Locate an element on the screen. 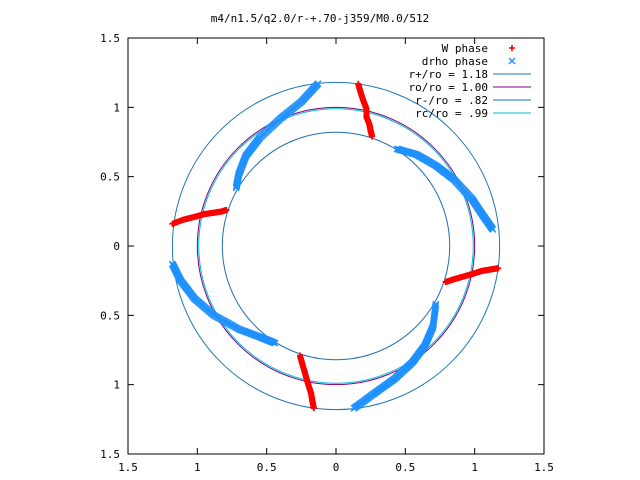 The width and height of the screenshot is (640, 480). legend-label: rc/ro = .99 is located at coordinates (451, 113).